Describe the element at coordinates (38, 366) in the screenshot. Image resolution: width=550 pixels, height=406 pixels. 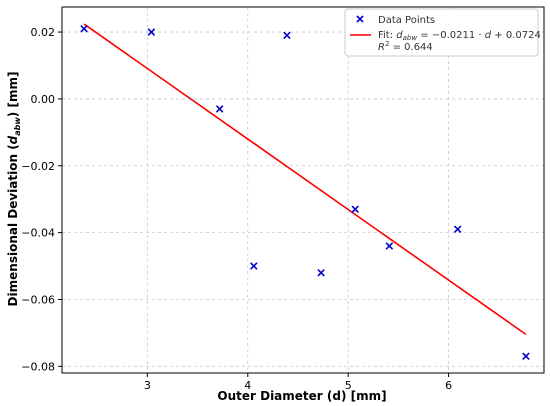
I see `y-tick-label: −0.08` at that location.